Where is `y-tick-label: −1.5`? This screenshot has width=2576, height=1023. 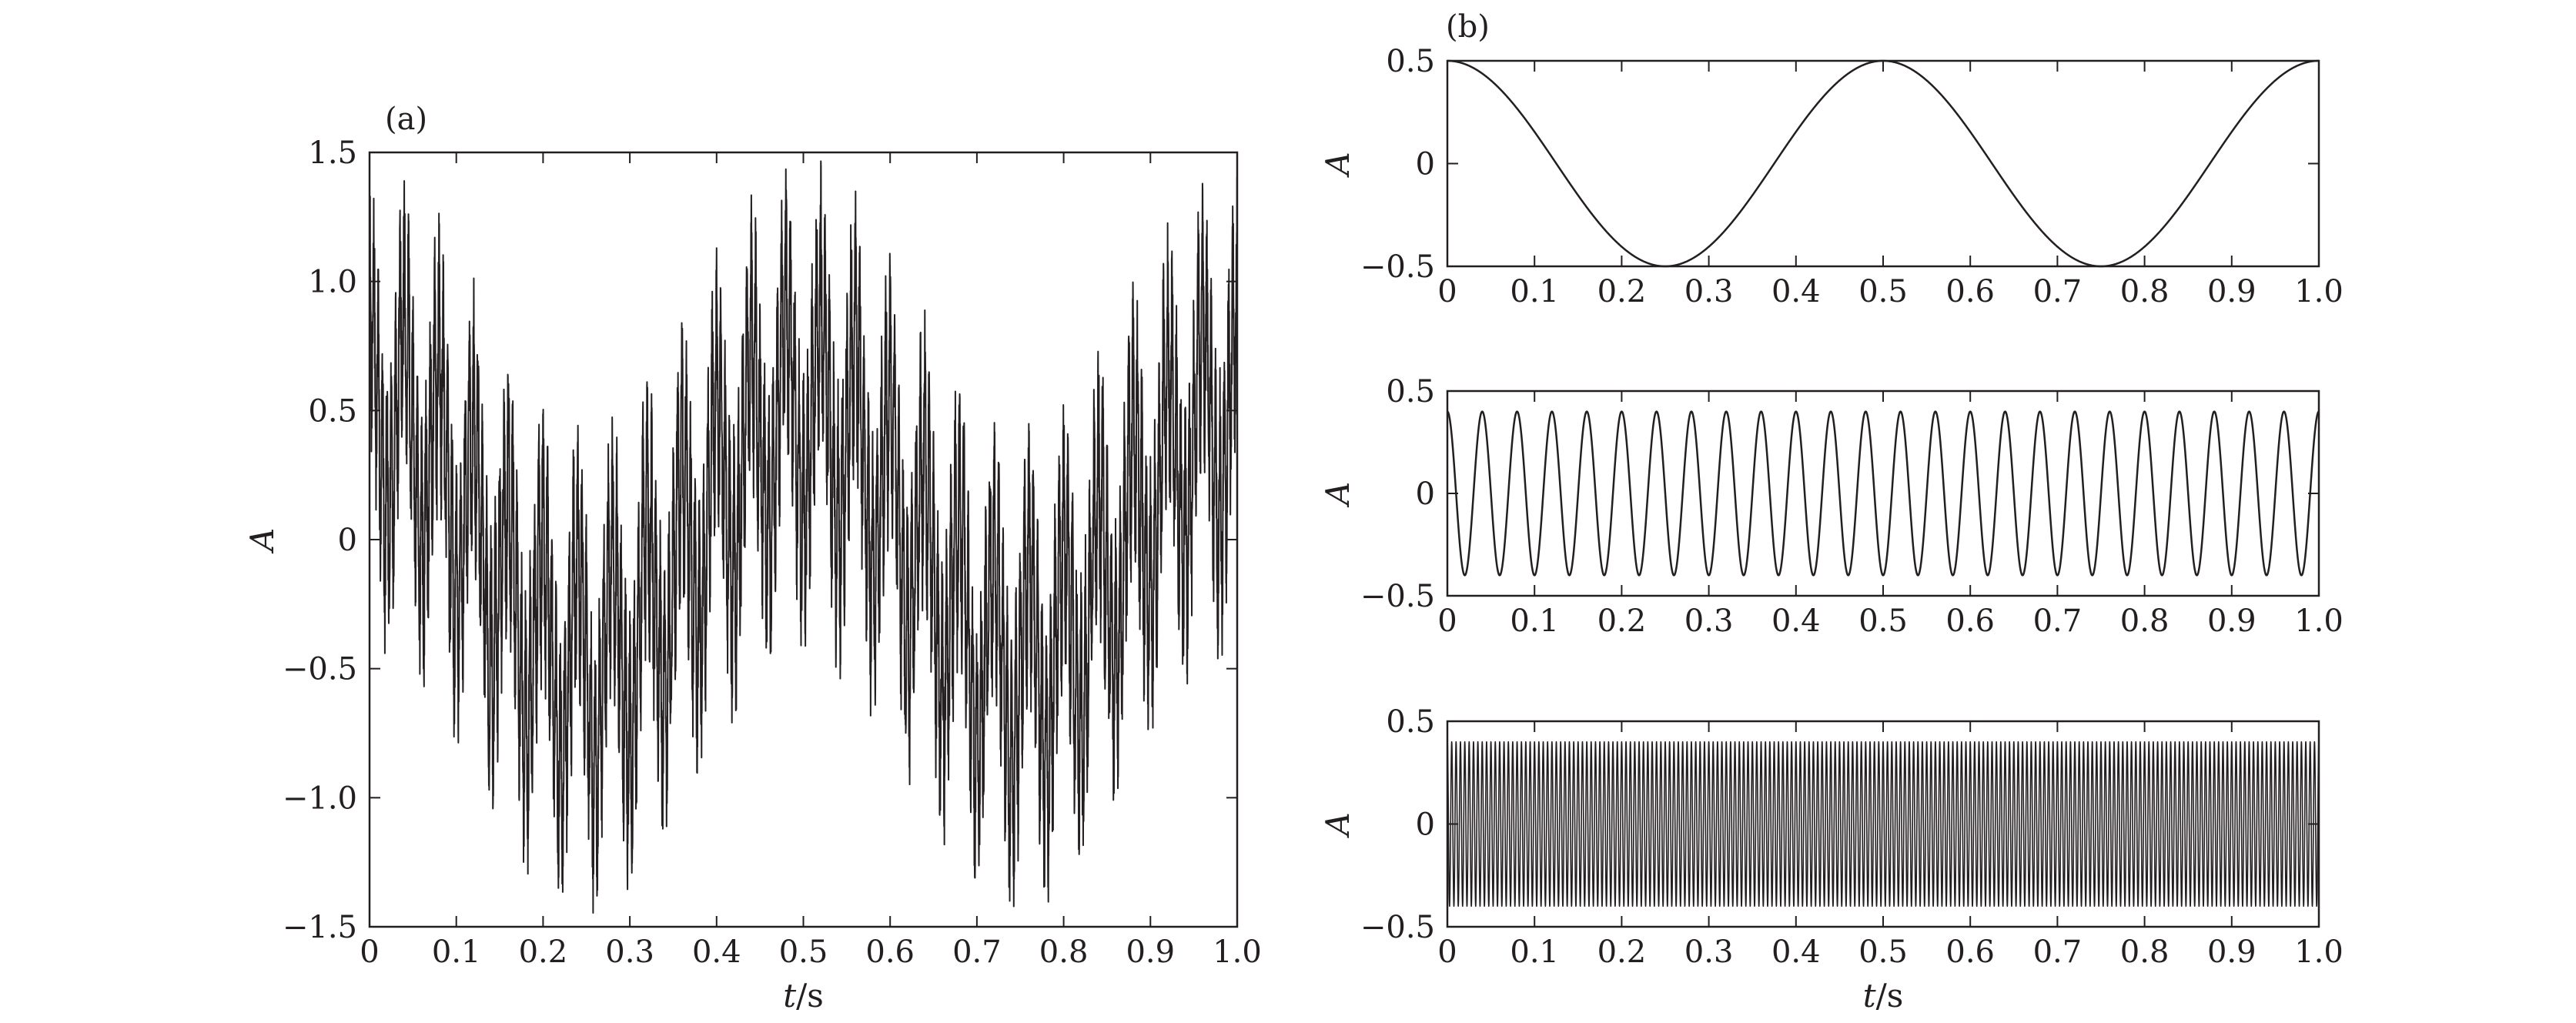
y-tick-label: −1.5 is located at coordinates (320, 927).